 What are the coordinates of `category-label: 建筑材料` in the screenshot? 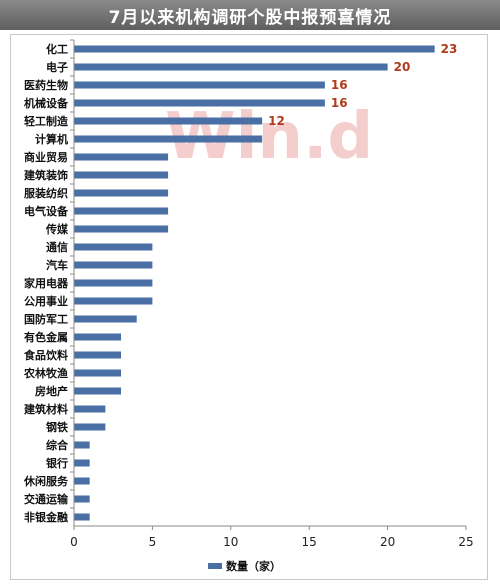 It's located at (46, 409).